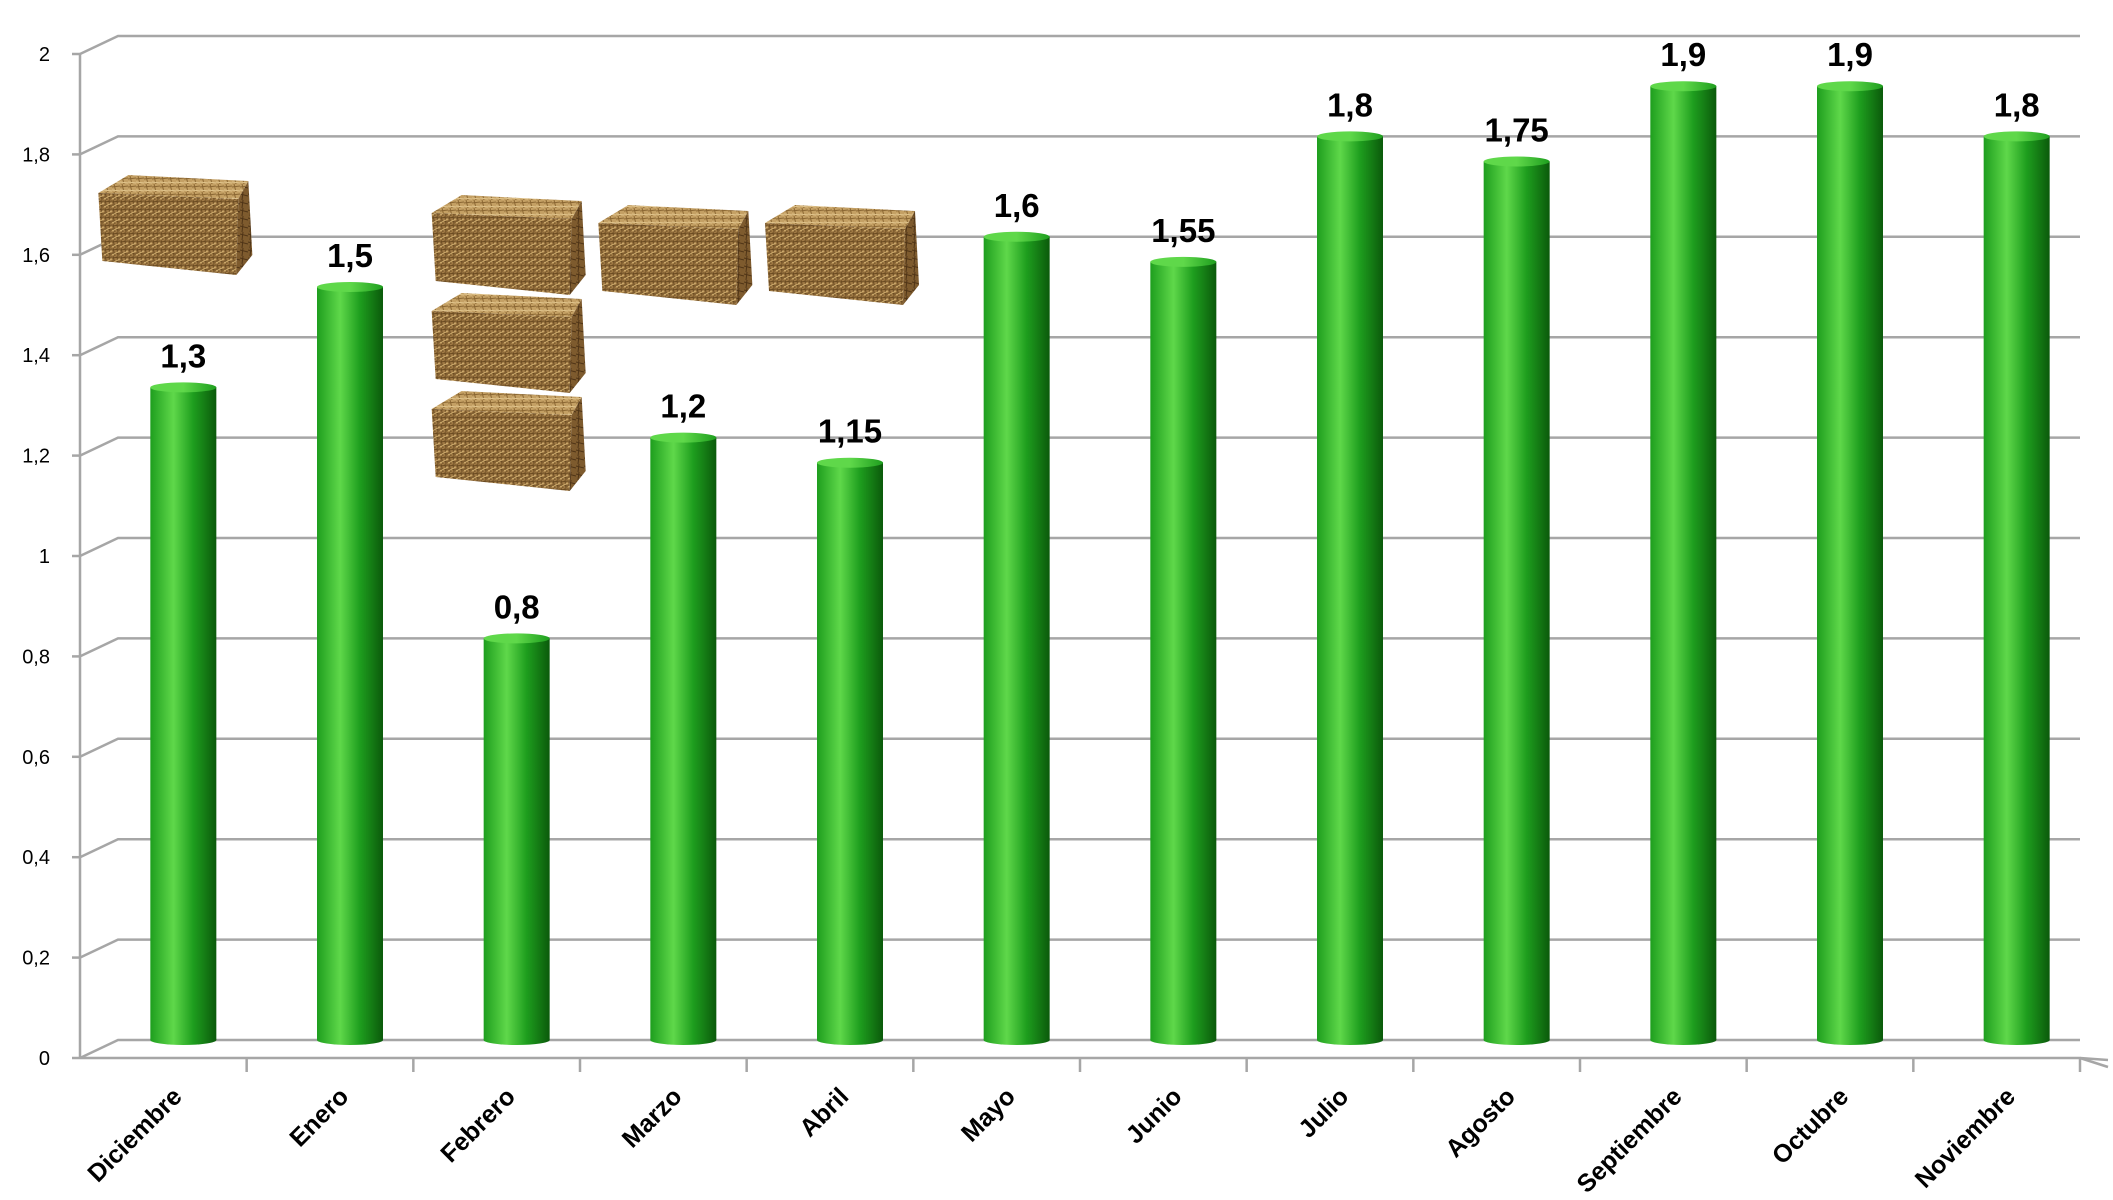 This screenshot has width=2113, height=1200. Describe the element at coordinates (1629, 1138) in the screenshot. I see `x-tick-label: Septiembre` at that location.